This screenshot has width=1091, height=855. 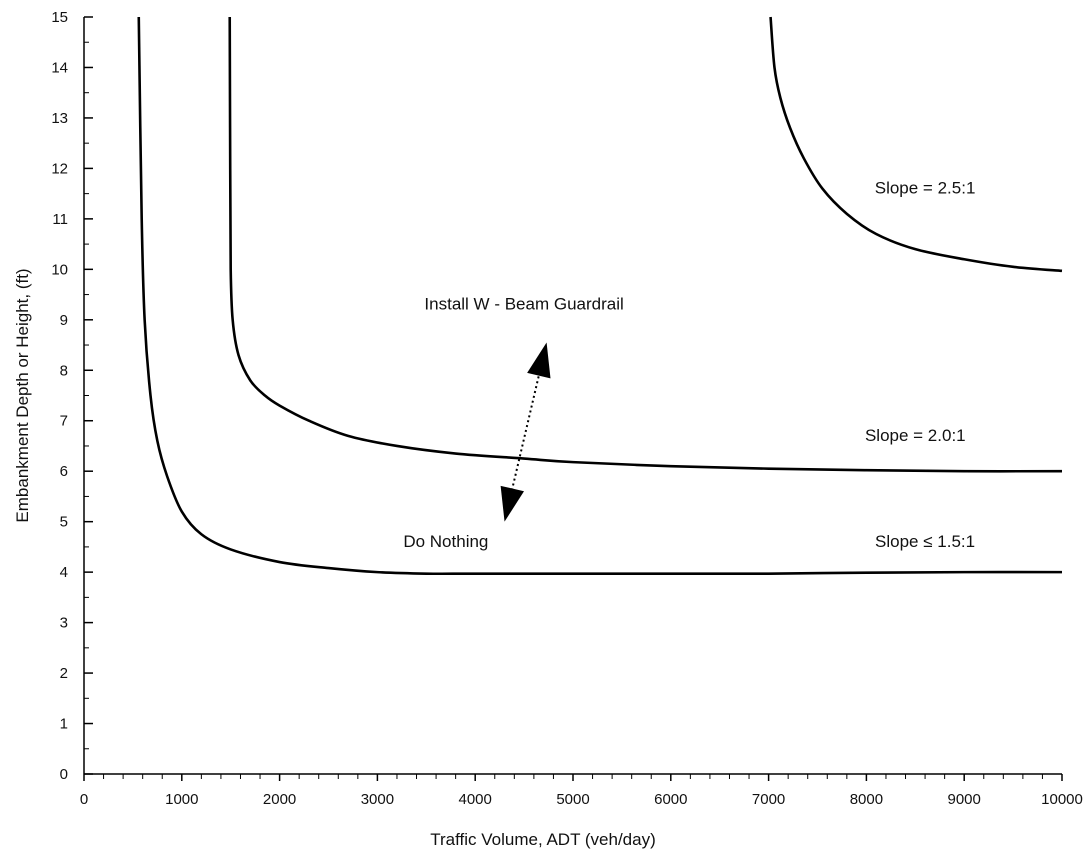 What do you see at coordinates (59, 118) in the screenshot?
I see `y-tick-label: 13` at bounding box center [59, 118].